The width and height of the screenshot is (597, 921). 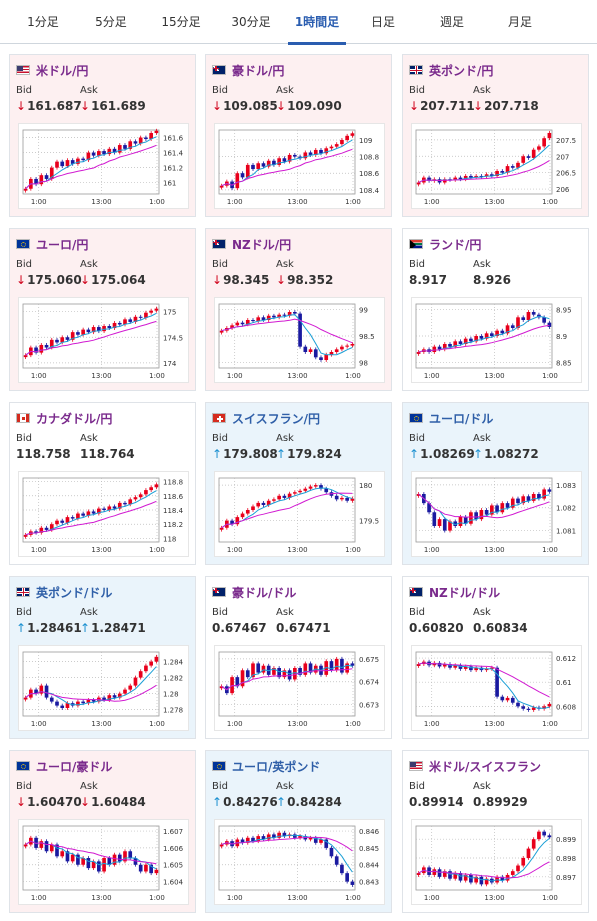 I want to click on tab-15min: 15分足, so click(x=181, y=22).